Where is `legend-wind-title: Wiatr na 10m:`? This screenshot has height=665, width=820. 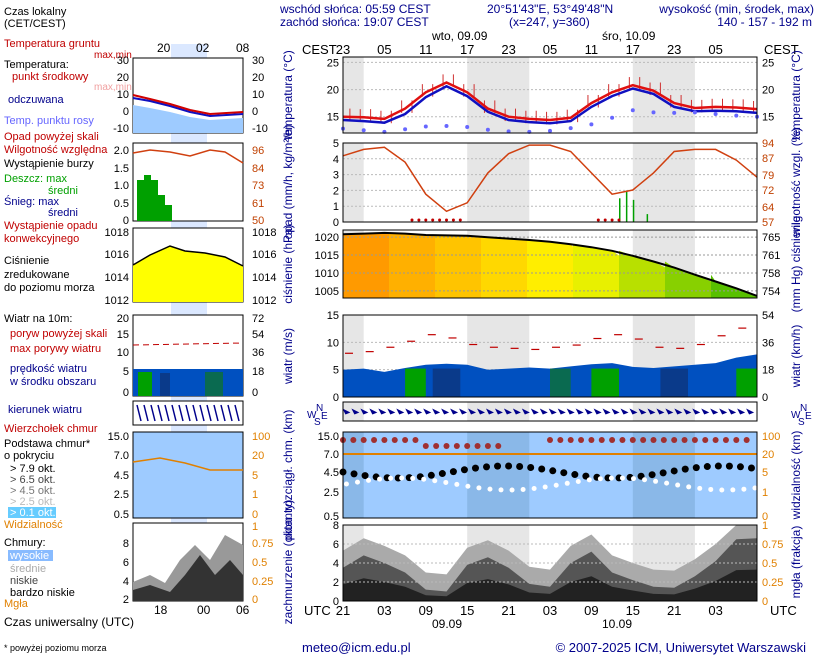 legend-wind-title: Wiatr na 10m: is located at coordinates (38, 319).